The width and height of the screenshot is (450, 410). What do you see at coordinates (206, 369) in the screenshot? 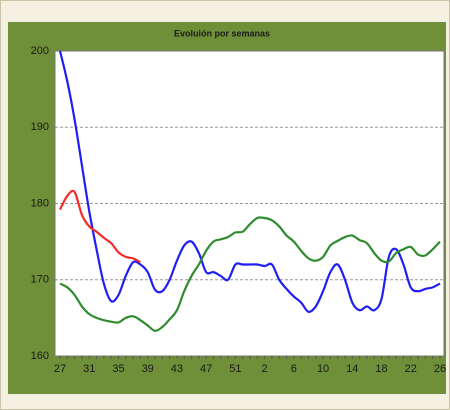
I see `x-tick-label: 47` at bounding box center [206, 369].